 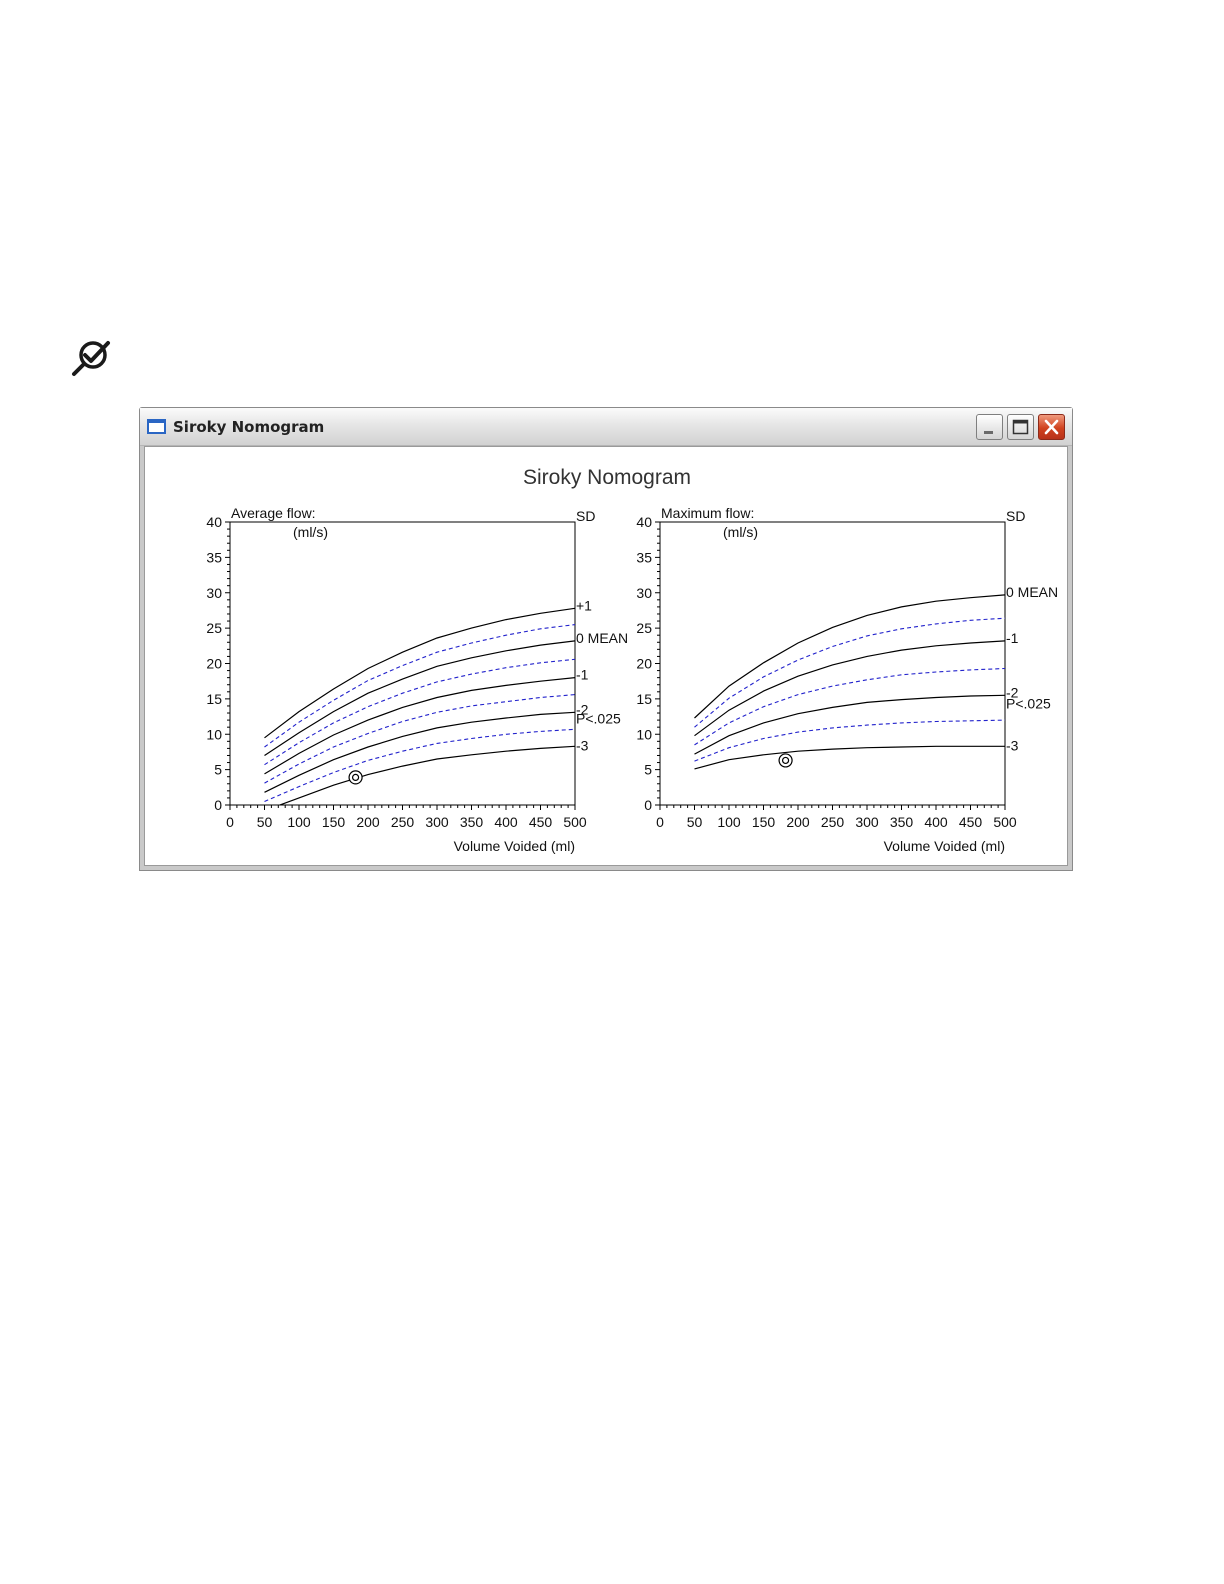 What do you see at coordinates (92, 358) in the screenshot?
I see `check-magnifier-icon` at bounding box center [92, 358].